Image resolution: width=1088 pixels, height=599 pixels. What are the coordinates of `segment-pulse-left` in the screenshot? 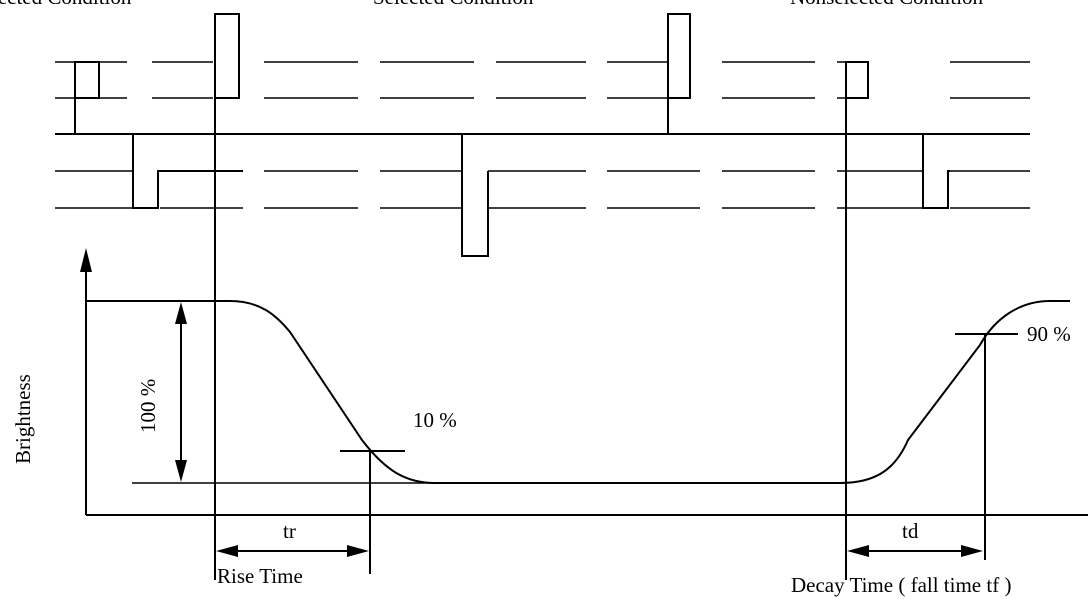 It's located at (187, 171).